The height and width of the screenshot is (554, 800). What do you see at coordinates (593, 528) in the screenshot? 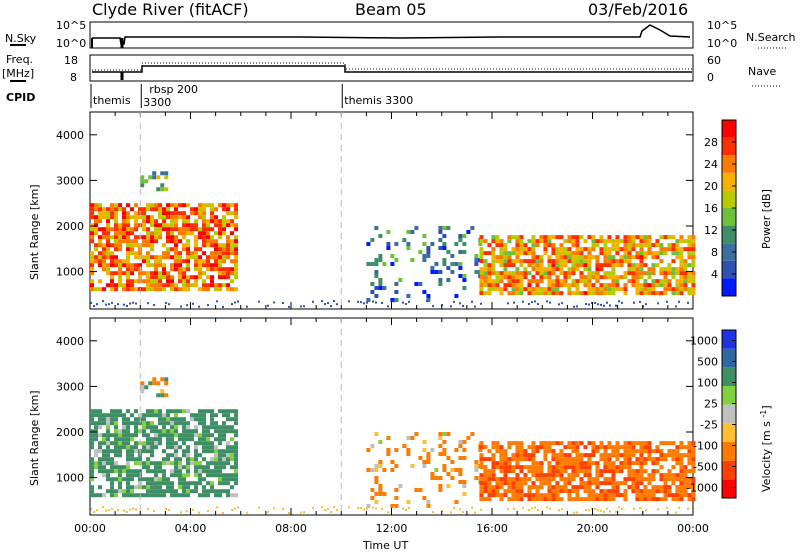
I see `x-tick-label: 20:00` at bounding box center [593, 528].